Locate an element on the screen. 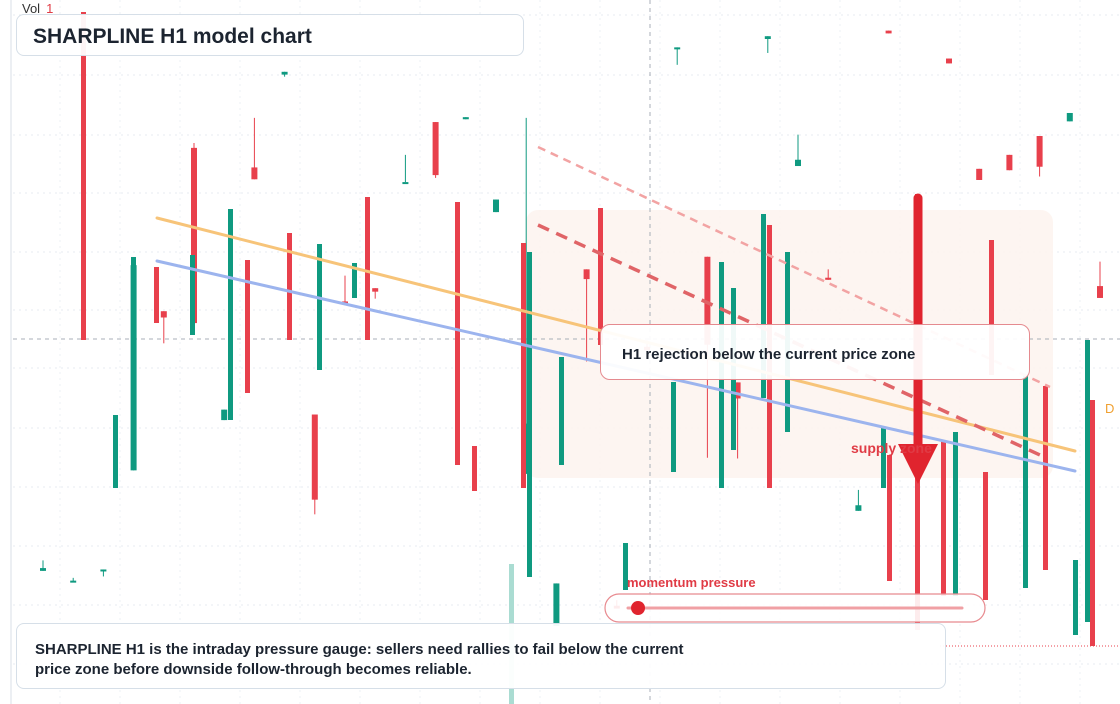 Image resolution: width=1120 pixels, height=704 pixels. price-scale-badge: D is located at coordinates (1110, 408).